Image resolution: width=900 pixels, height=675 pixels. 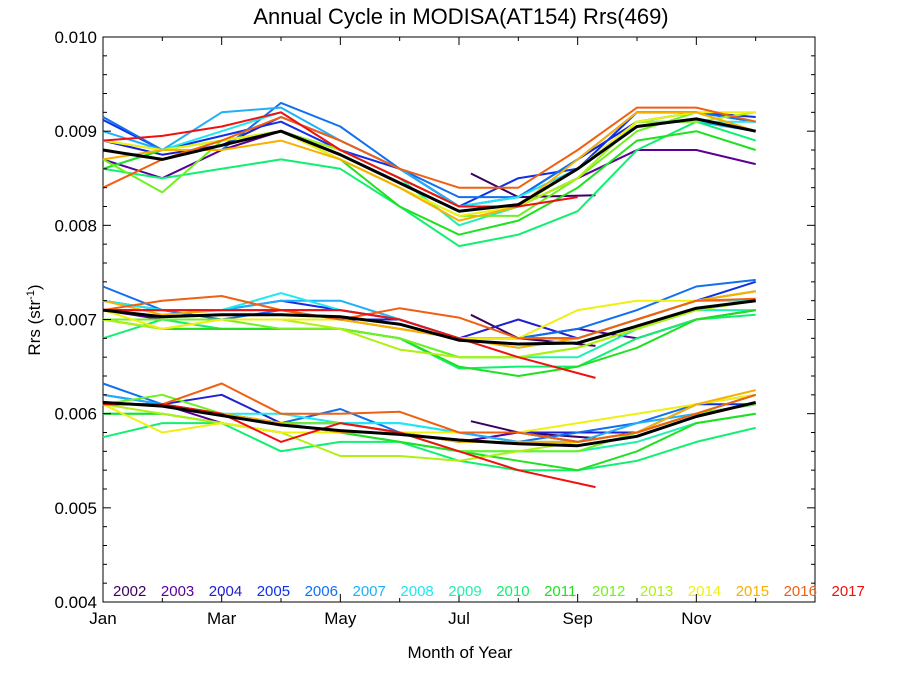 What do you see at coordinates (75, 602) in the screenshot?
I see `y-tick-label: 0.004` at bounding box center [75, 602].